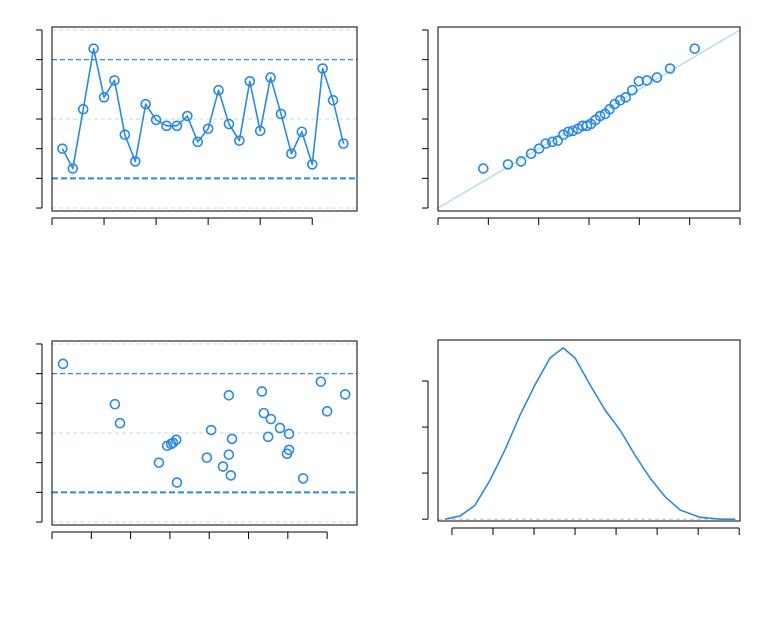 Image resolution: width=768 pixels, height=628 pixels. I want to click on reference-line, so click(589, 119).